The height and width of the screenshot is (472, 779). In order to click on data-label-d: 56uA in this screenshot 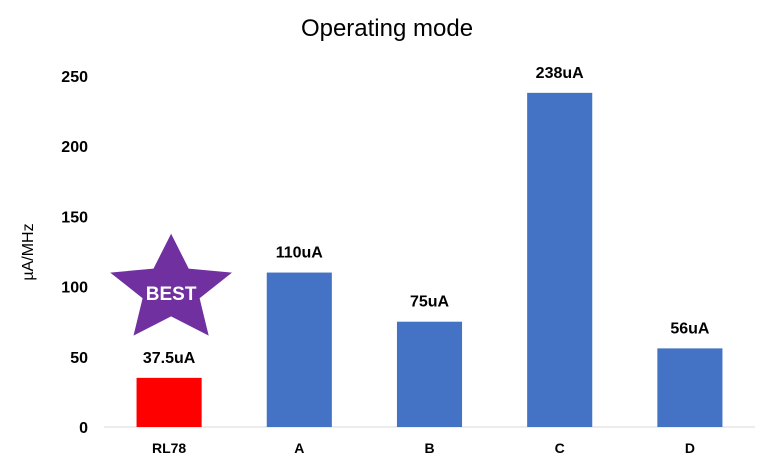, I will do `click(690, 328)`.